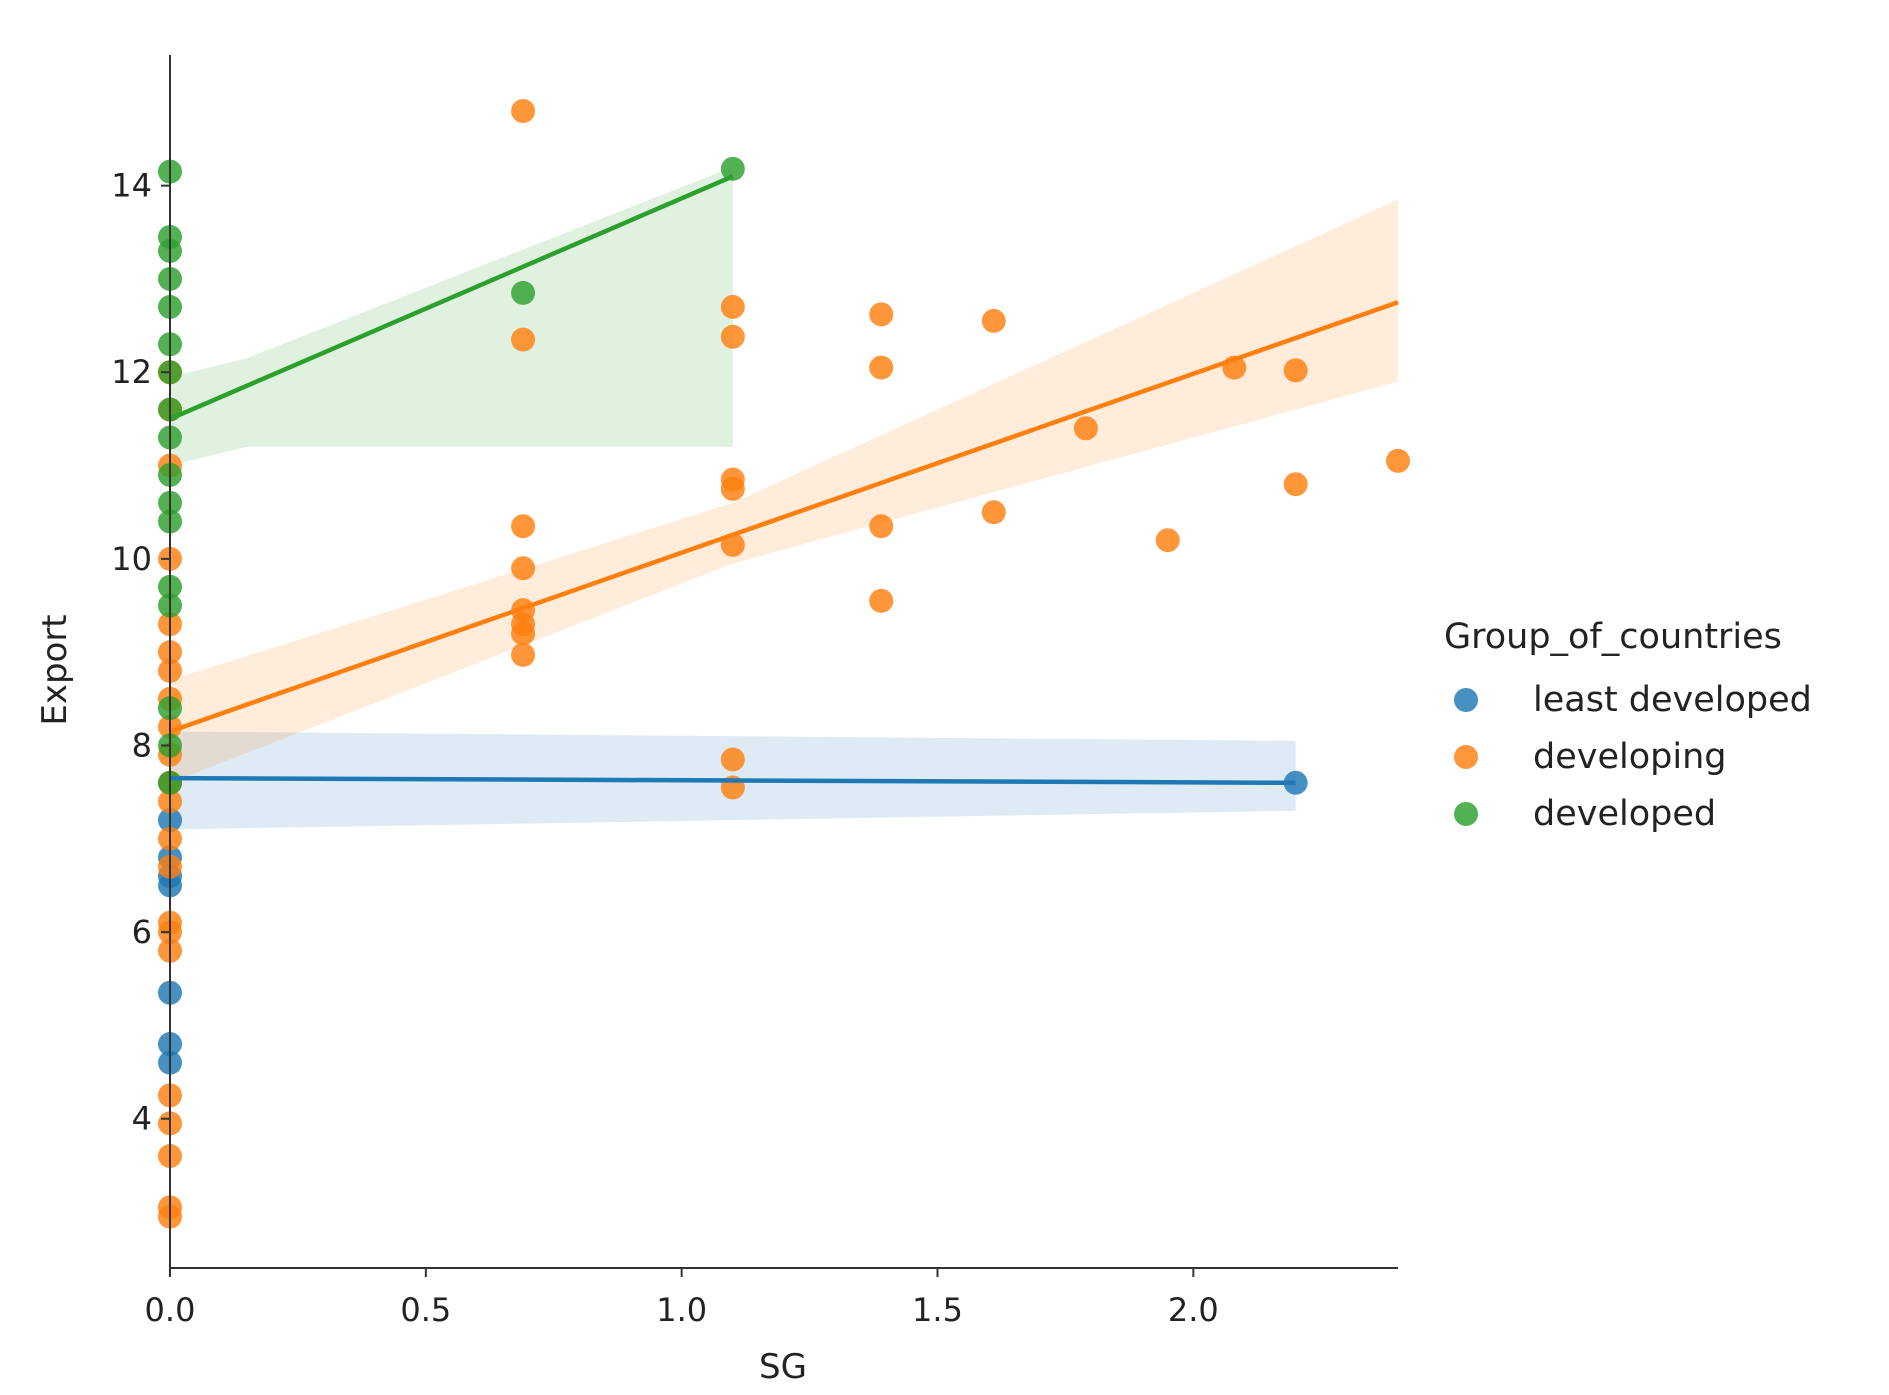 The width and height of the screenshot is (1889, 1395). I want to click on y-axis-ticks: 4 6 8 10 12 14, so click(140, 652).